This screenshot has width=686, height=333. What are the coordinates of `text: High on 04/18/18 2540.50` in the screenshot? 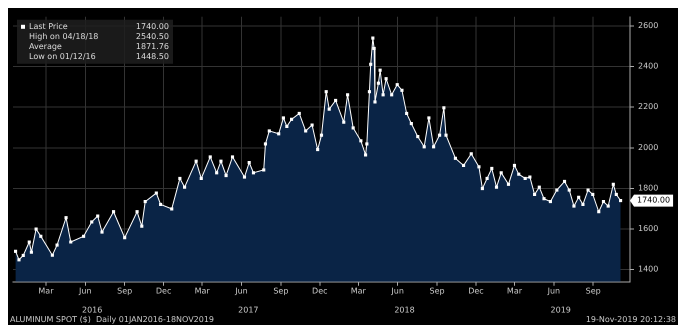 It's located at (99, 36).